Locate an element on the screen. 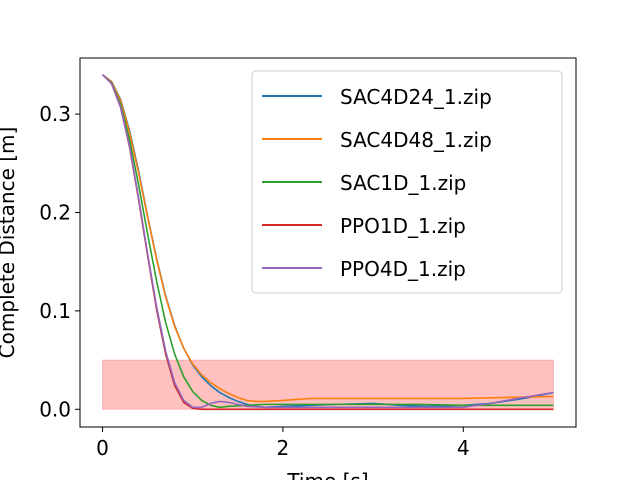 The image size is (640, 485). y-tick-label: 0.2 is located at coordinates (55, 212).